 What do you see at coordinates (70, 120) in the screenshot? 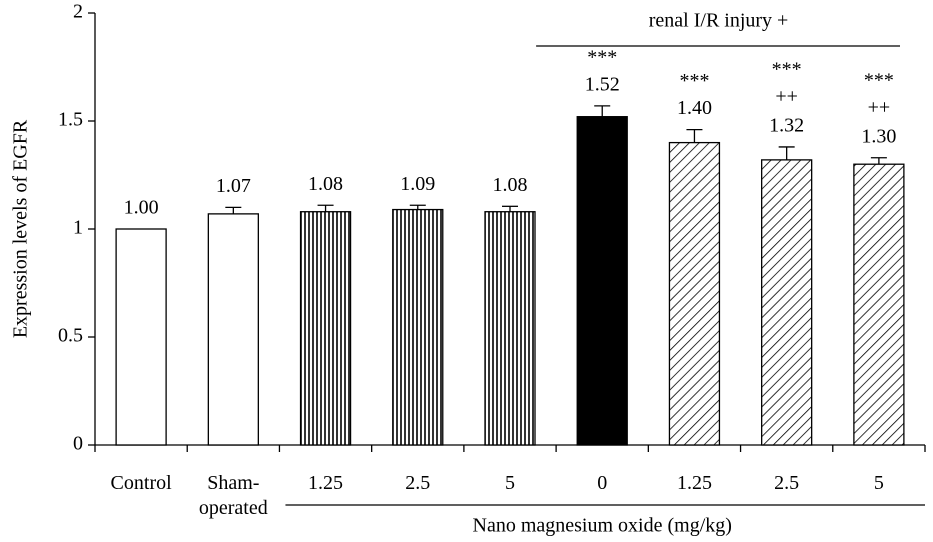
I see `y-tick-label: 1.5` at bounding box center [70, 120].